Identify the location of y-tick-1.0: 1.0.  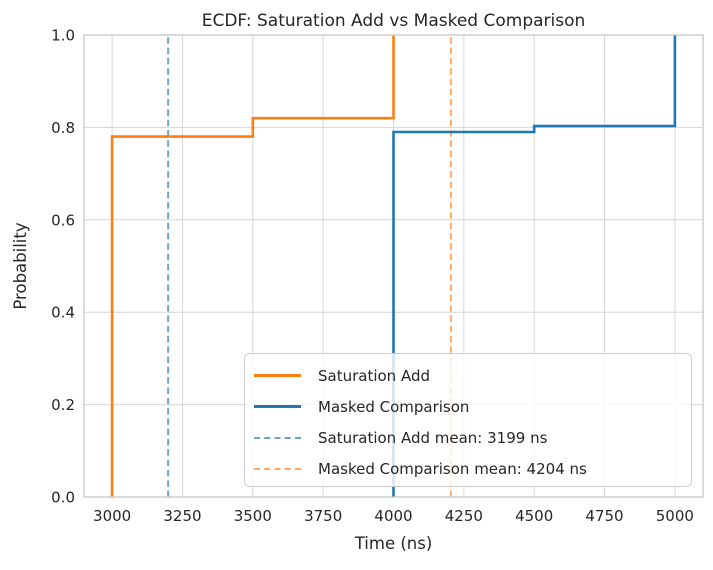
(63, 36).